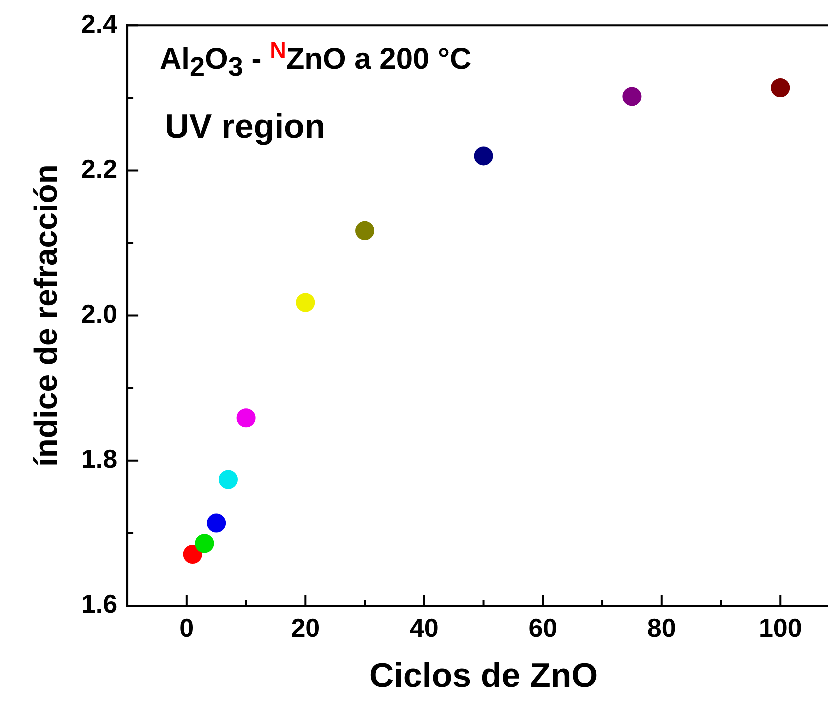 Image resolution: width=828 pixels, height=702 pixels. I want to click on y-tick-label: 2.4, so click(99, 23).